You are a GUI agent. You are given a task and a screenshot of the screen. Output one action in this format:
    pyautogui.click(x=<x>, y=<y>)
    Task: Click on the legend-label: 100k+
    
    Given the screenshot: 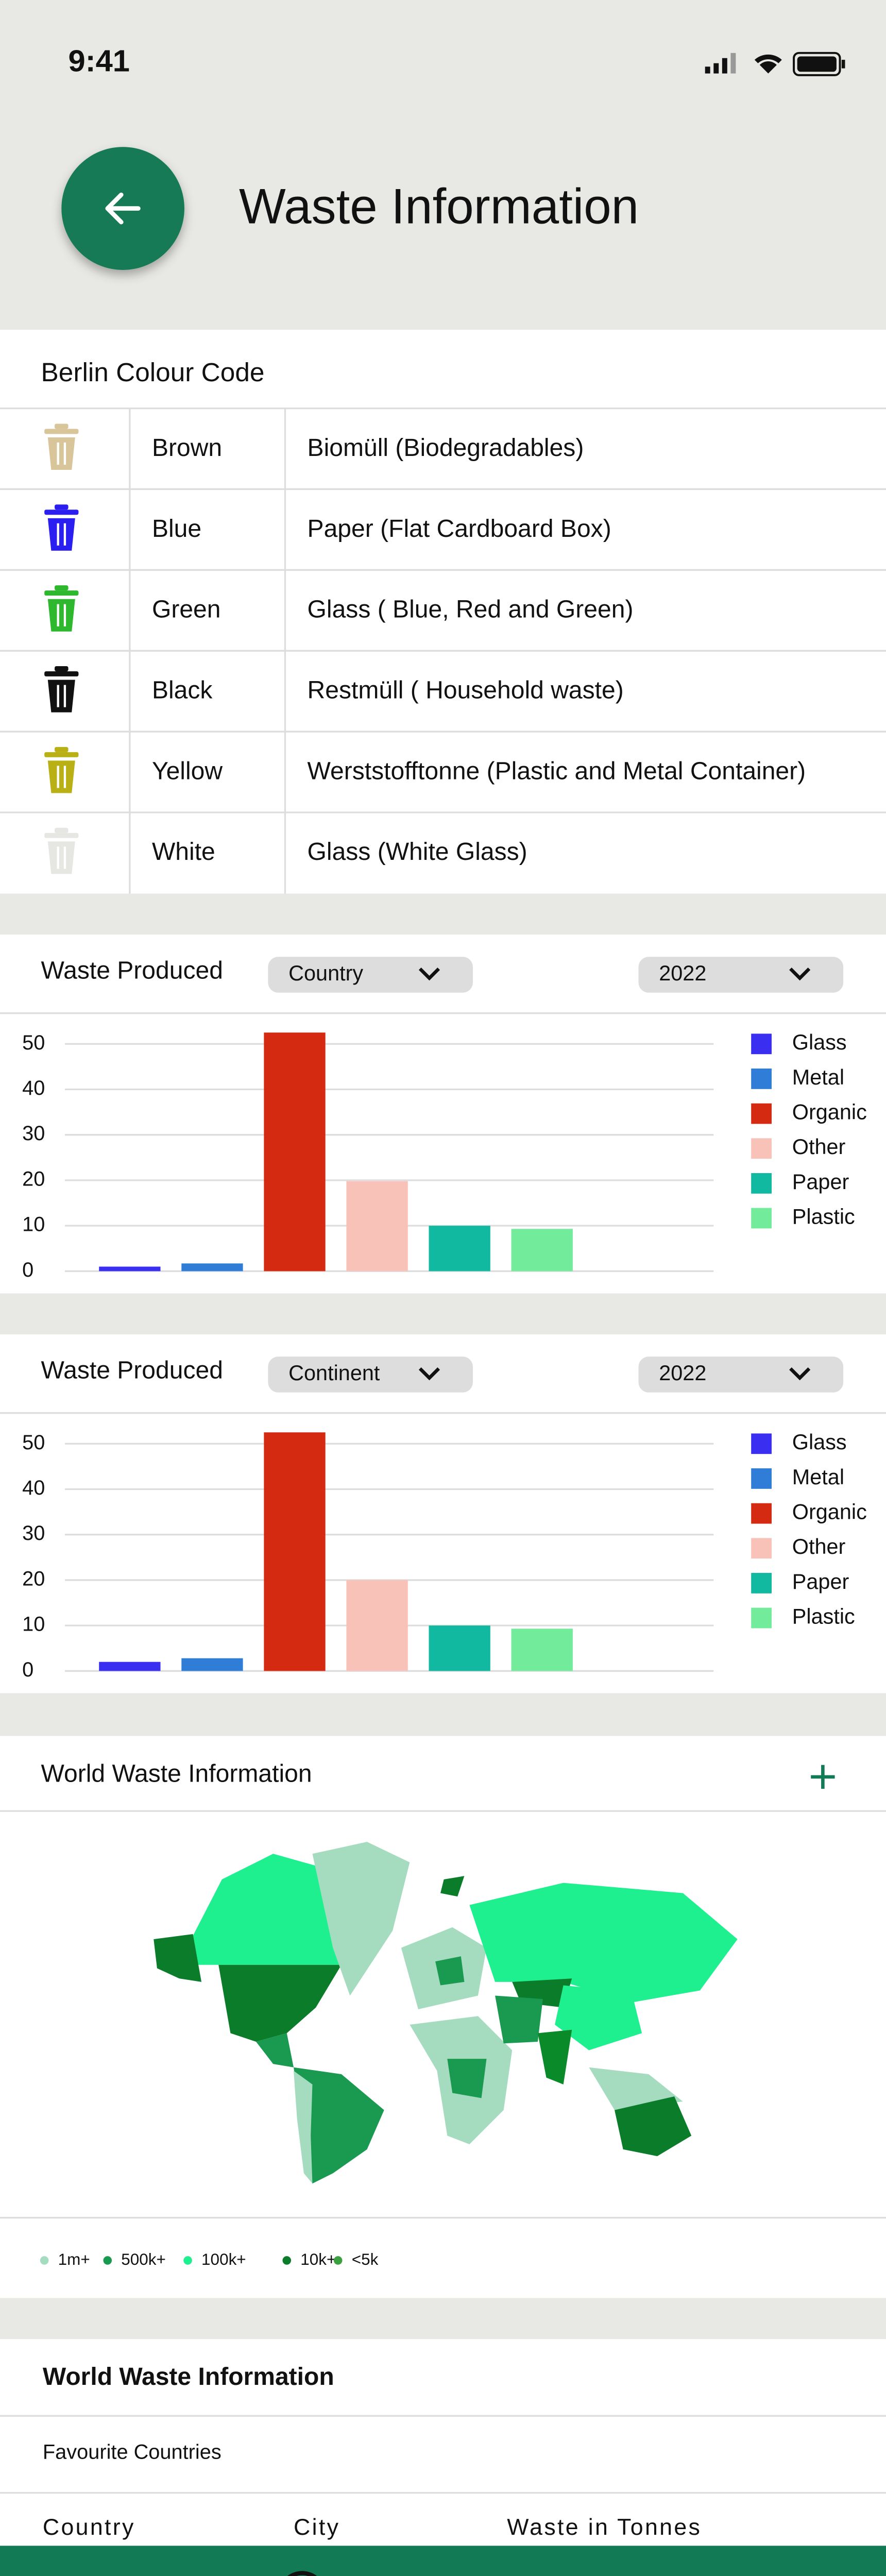 What is the action you would take?
    pyautogui.click(x=223, y=2259)
    